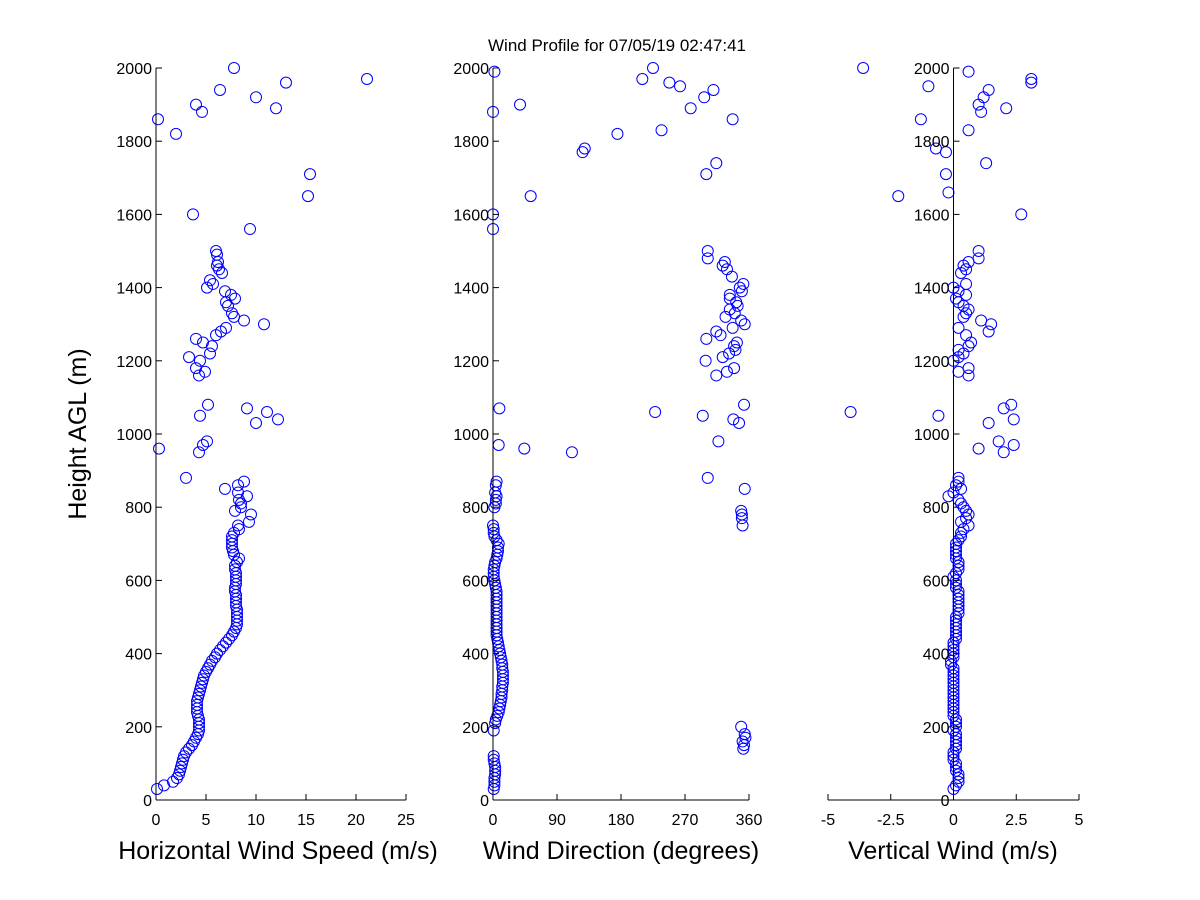  I want to click on wind-direction-y-tick-label: 800, so click(475, 508).